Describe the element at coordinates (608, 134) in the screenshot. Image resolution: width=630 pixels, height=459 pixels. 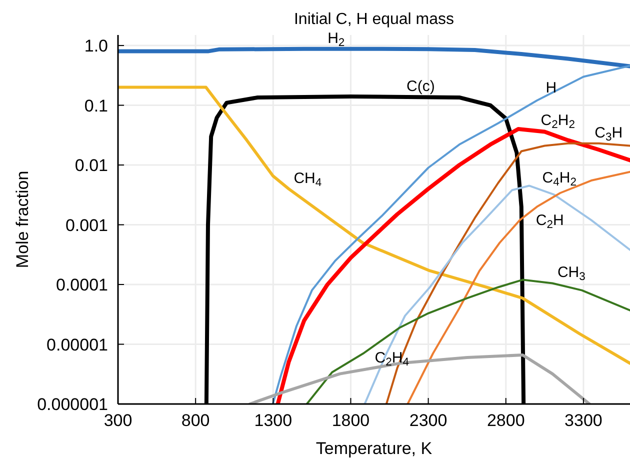
I see `series-label: C$_{3}$H` at that location.